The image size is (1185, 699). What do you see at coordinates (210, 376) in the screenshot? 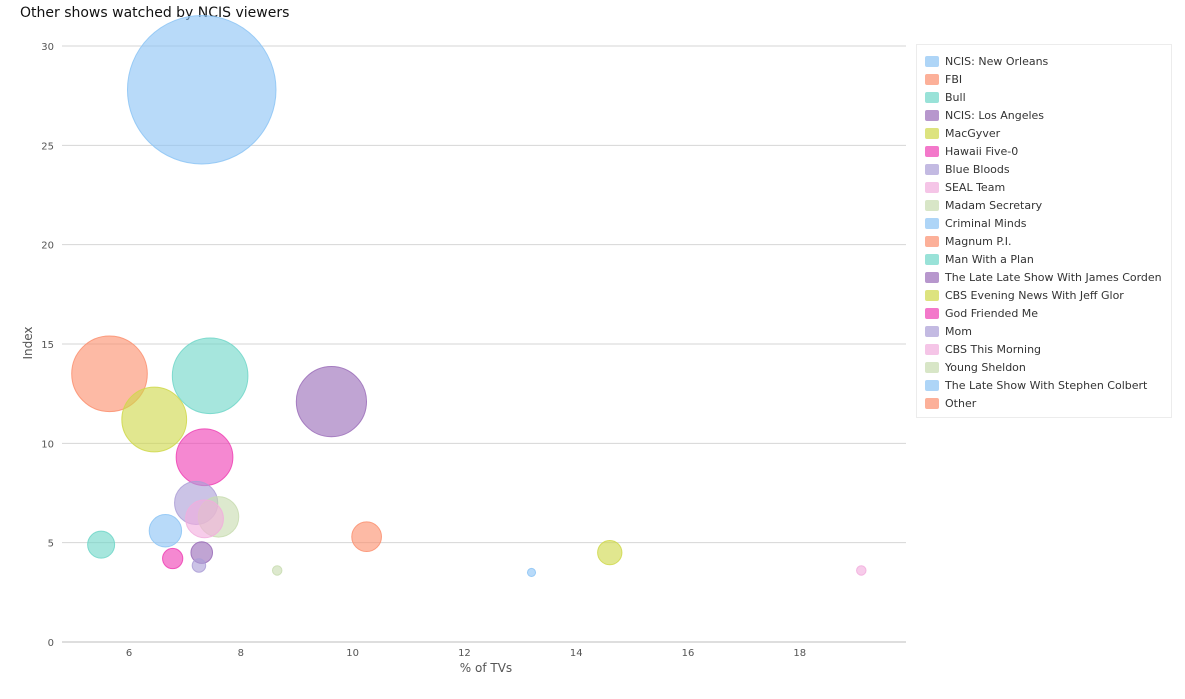
I see `bubble-bull: Bull` at bounding box center [210, 376].